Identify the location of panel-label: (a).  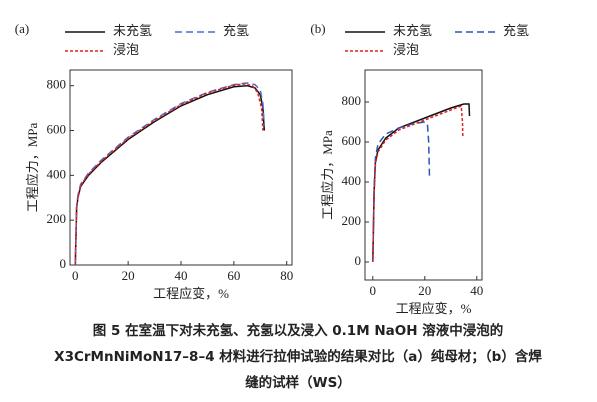
(22, 28).